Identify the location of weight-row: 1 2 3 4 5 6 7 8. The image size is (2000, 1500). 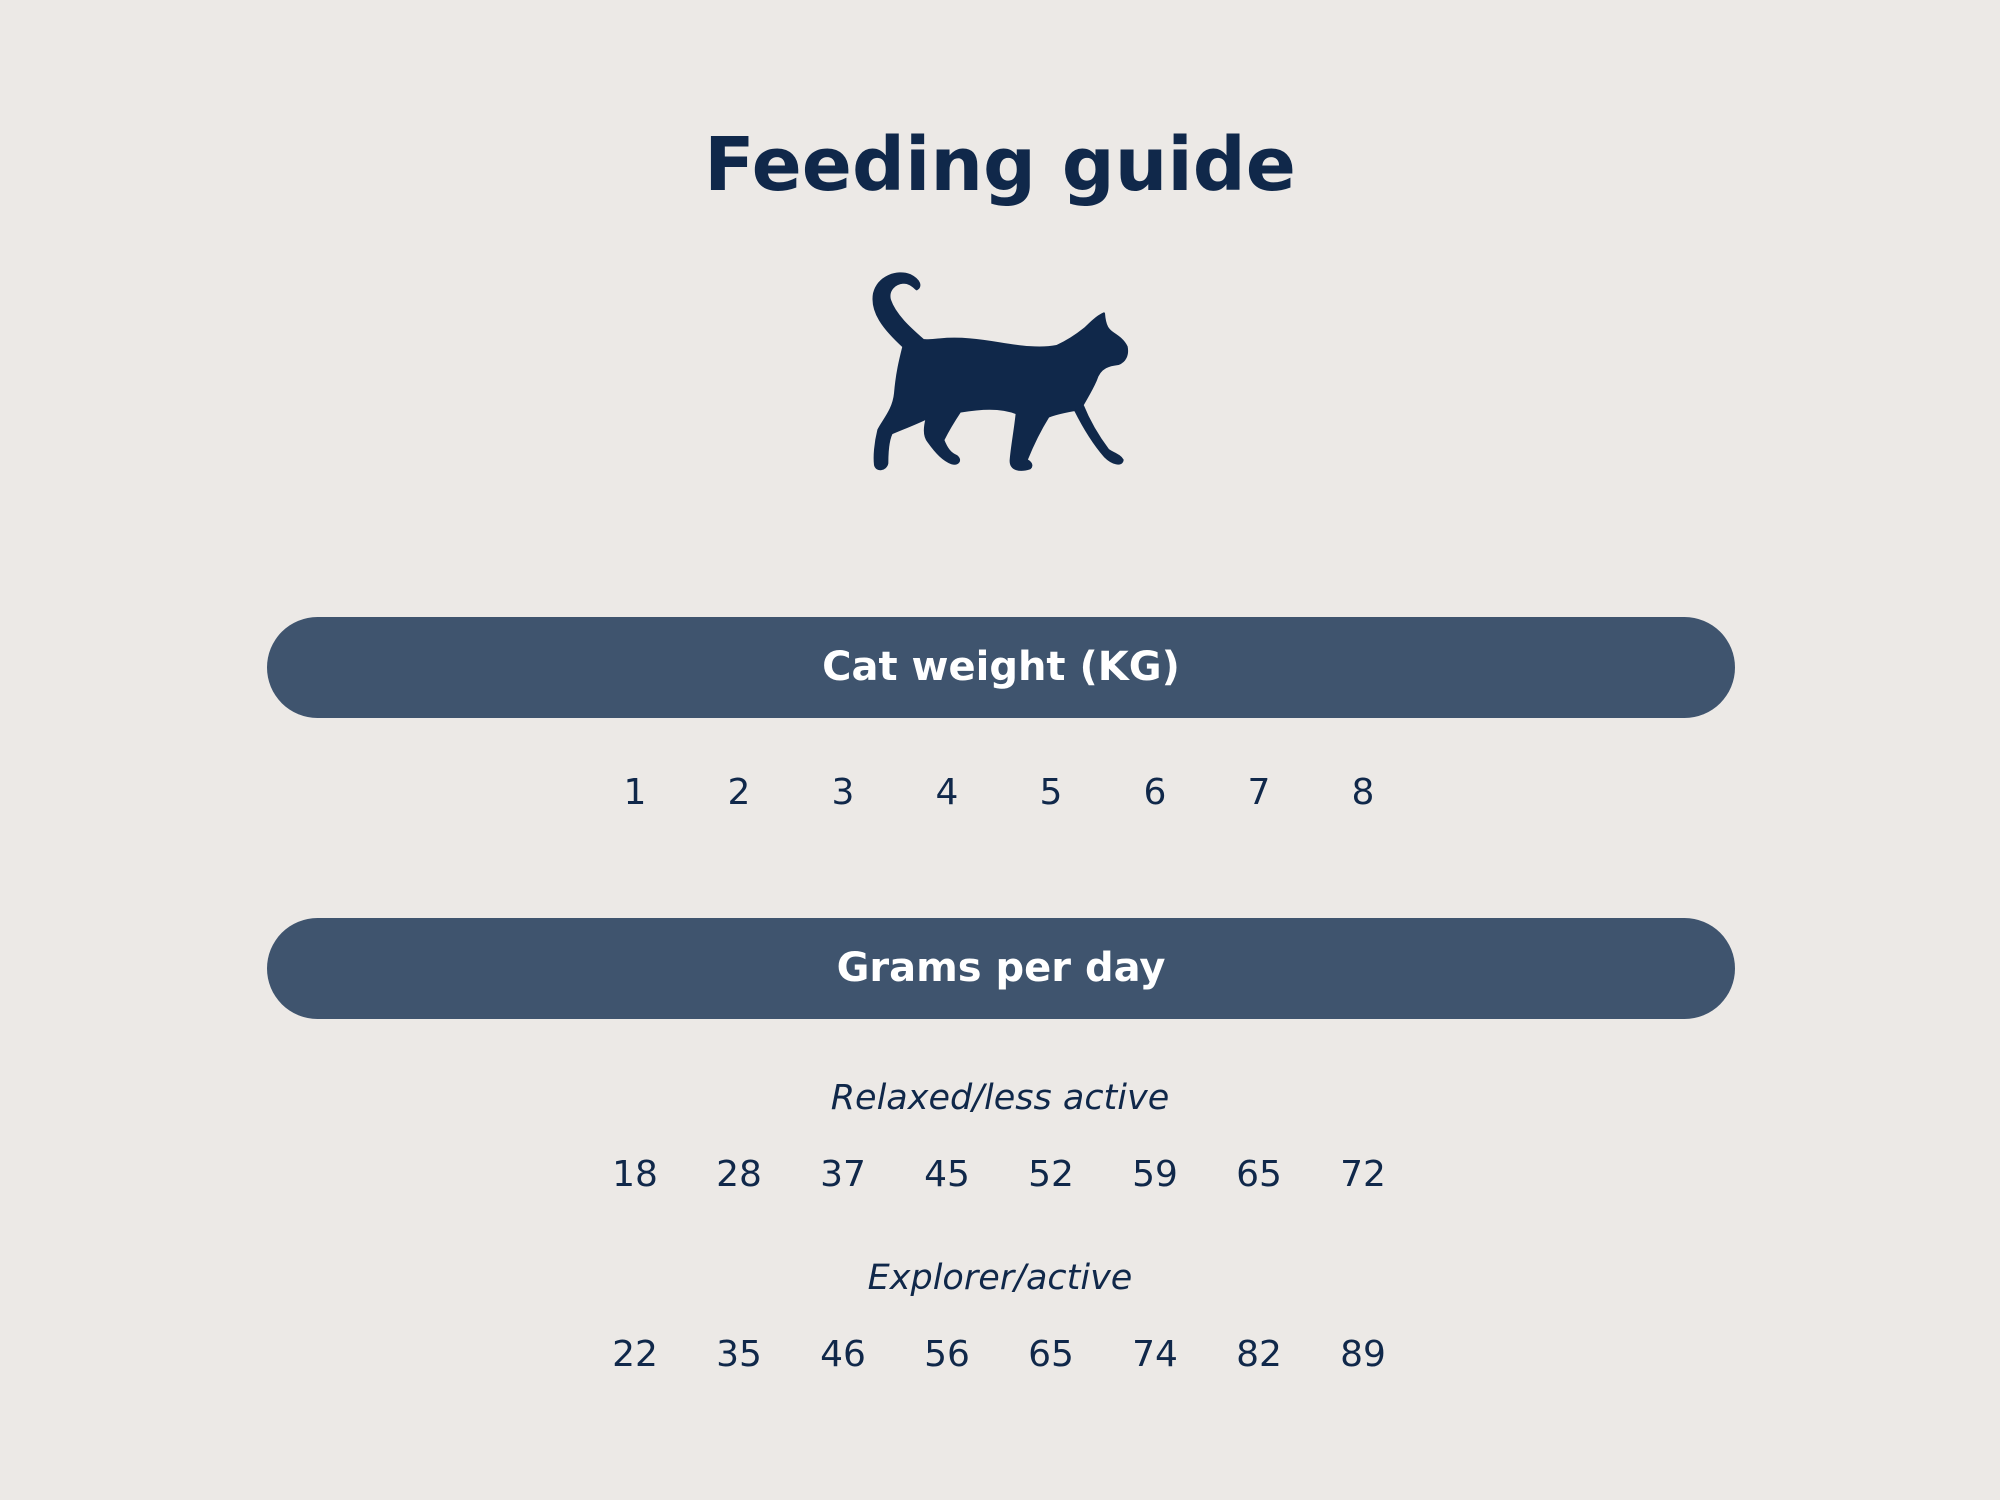
(1000, 793).